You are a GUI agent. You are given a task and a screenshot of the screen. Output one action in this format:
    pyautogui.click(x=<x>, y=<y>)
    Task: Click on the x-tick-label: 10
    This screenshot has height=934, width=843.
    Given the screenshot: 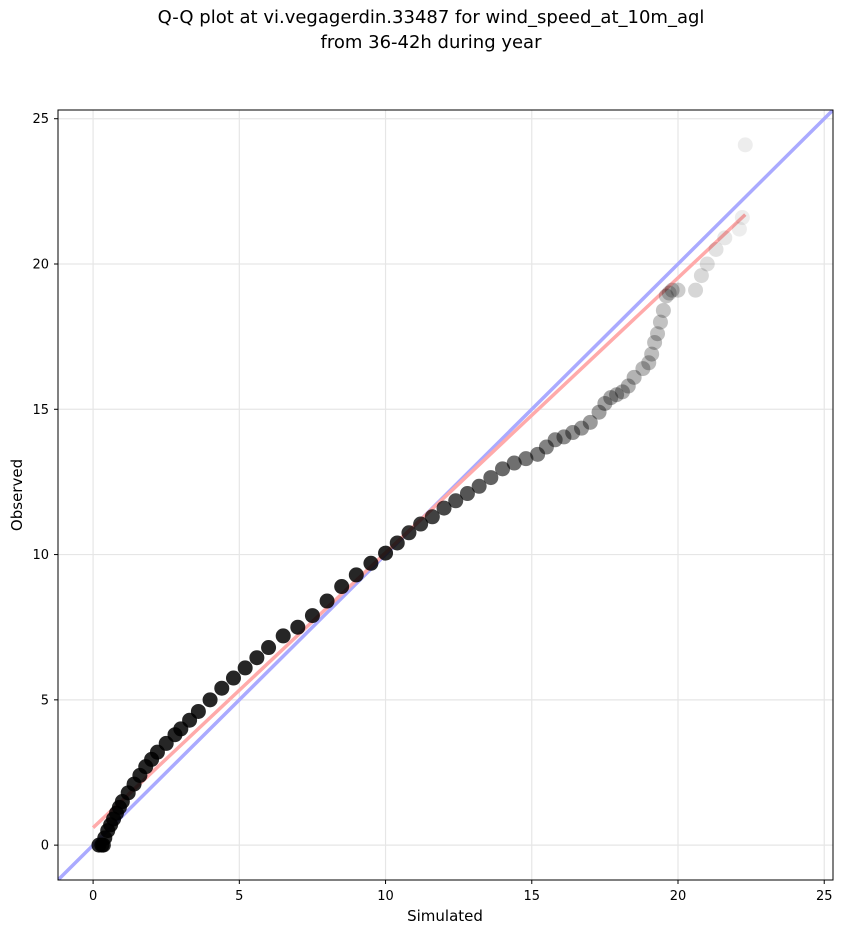 What is the action you would take?
    pyautogui.click(x=385, y=896)
    